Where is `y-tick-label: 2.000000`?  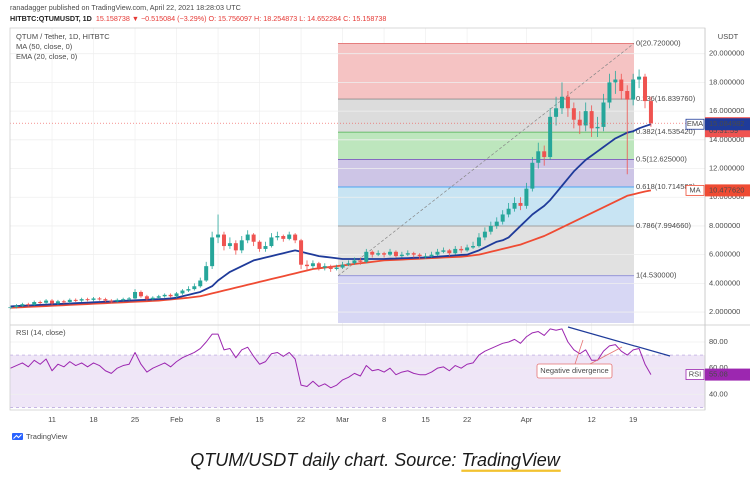
y-tick-label: 2.000000 is located at coordinates (724, 311).